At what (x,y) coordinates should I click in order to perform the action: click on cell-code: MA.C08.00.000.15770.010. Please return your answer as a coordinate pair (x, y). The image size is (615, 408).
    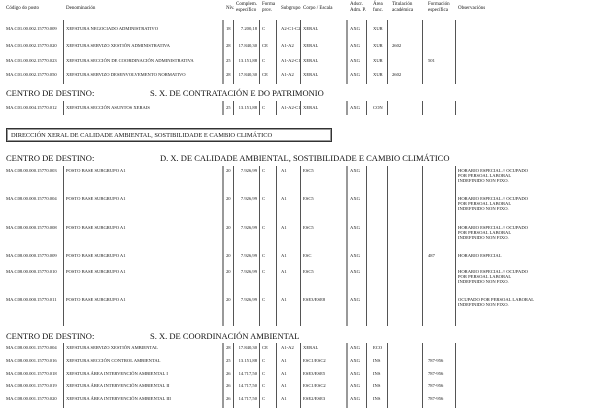
    Looking at the image, I should click on (31, 271).